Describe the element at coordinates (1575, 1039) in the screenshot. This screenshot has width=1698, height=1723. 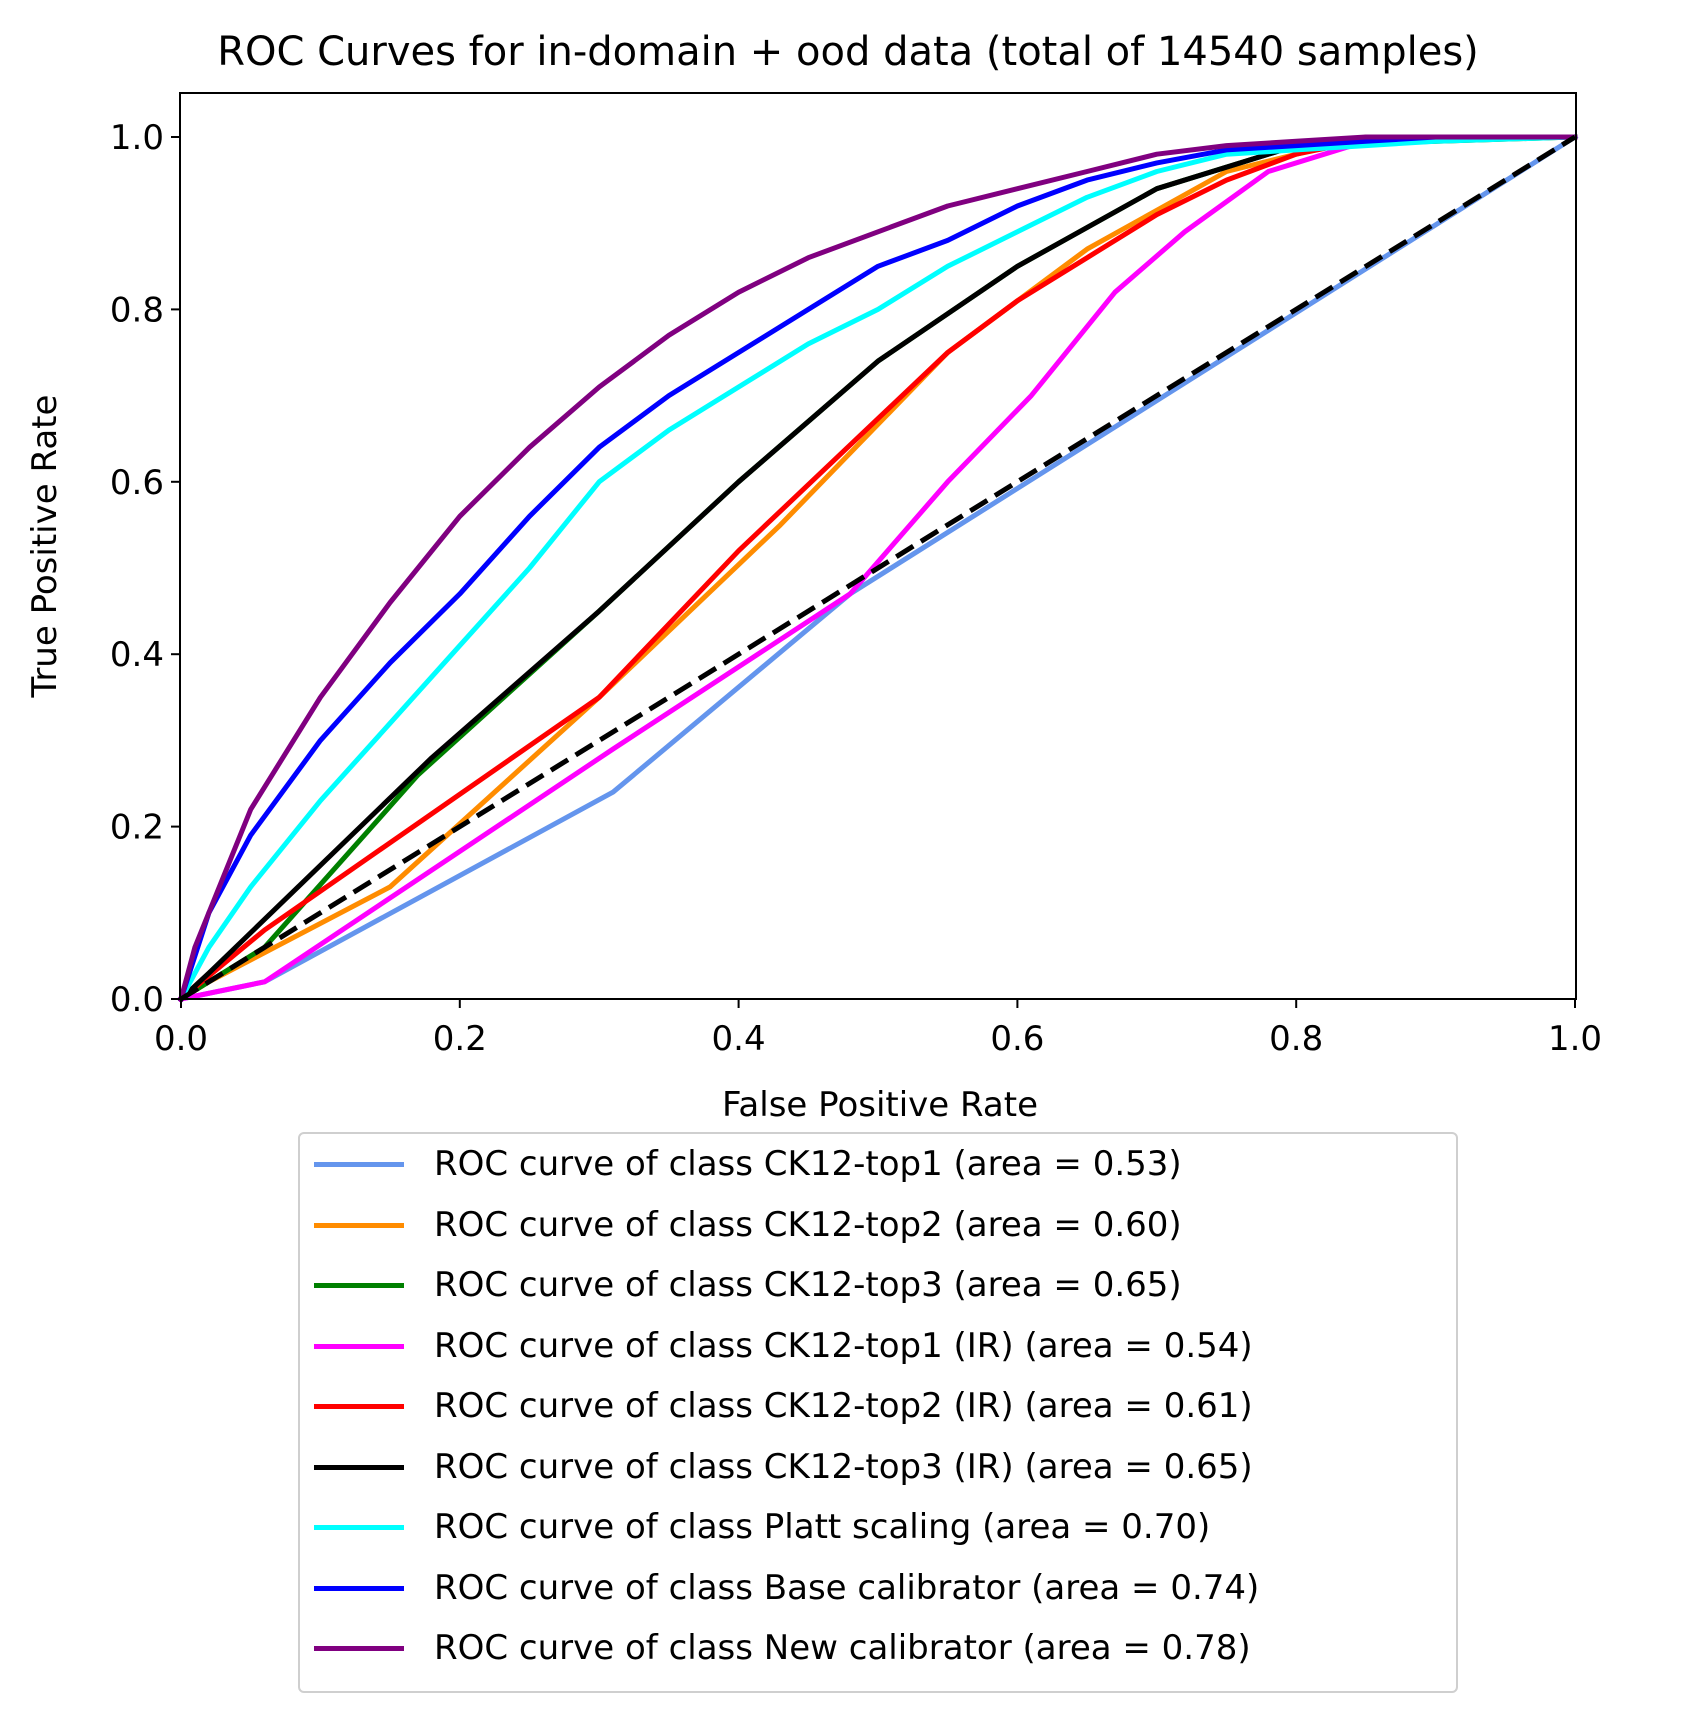
I see `x-tick-label: 1.0` at that location.